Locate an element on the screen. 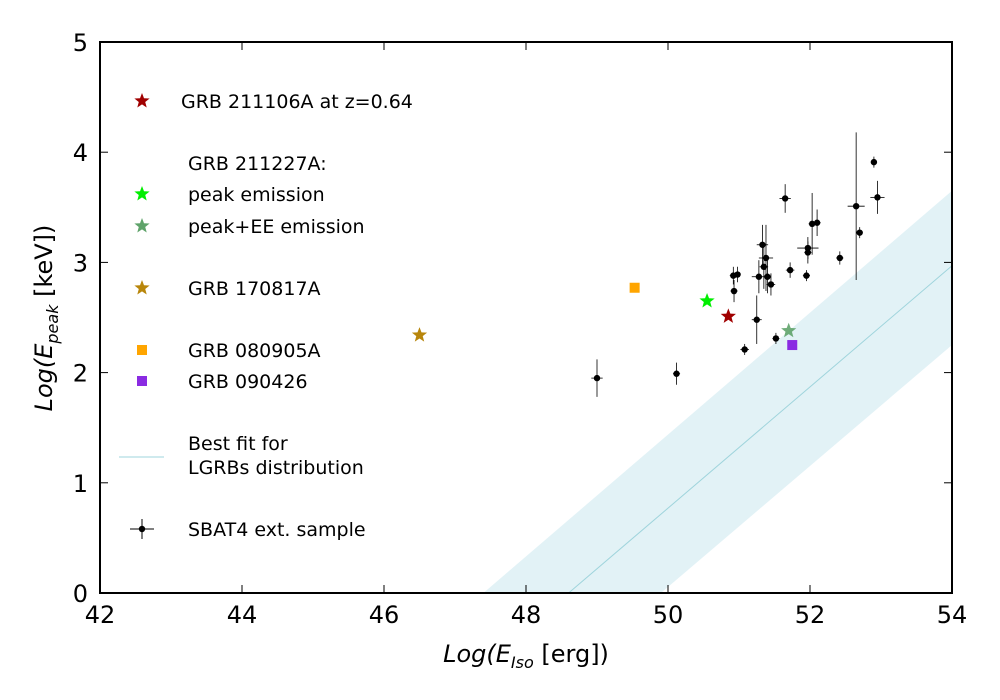 Image resolution: width=1000 pixels, height=700 pixels. point-peak-ee is located at coordinates (789, 330).